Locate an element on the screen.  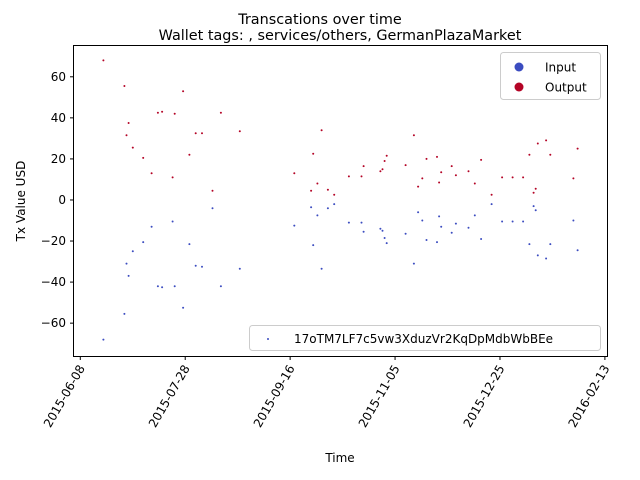
y-axis-label: Tx Value USD is located at coordinates (21, 202).